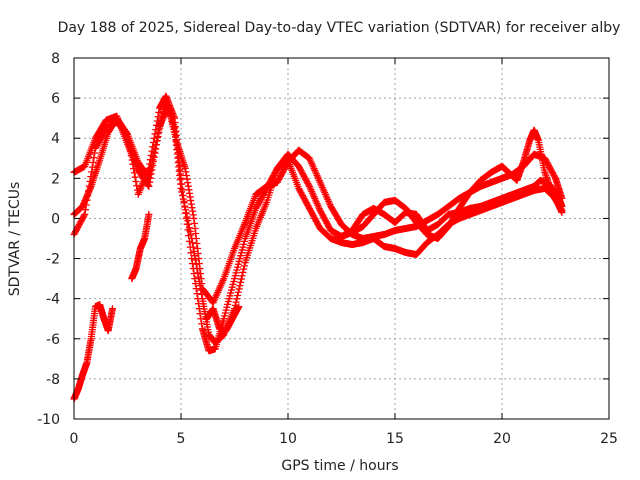 Image resolution: width=640 pixels, height=480 pixels. Describe the element at coordinates (53, 260) in the screenshot. I see `y-tick-label: -2` at that location.